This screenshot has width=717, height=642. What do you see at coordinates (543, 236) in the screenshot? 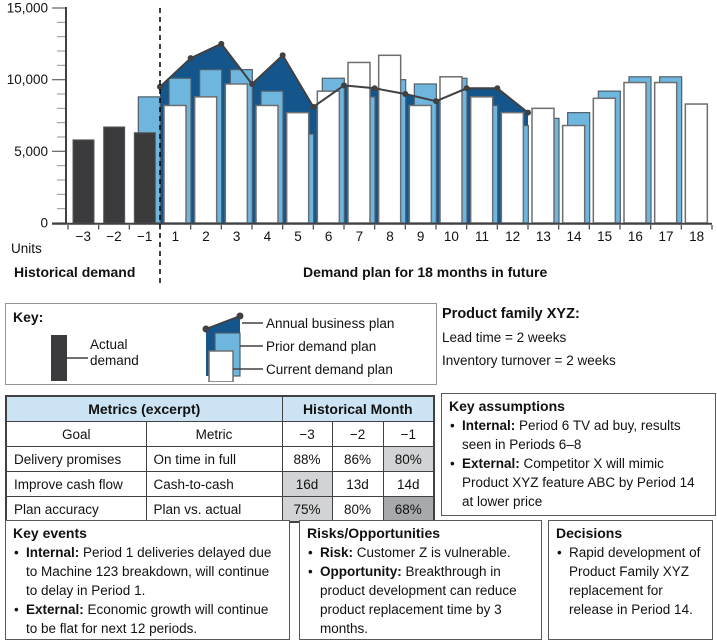
I see `axis-tick-label: 13` at bounding box center [543, 236].